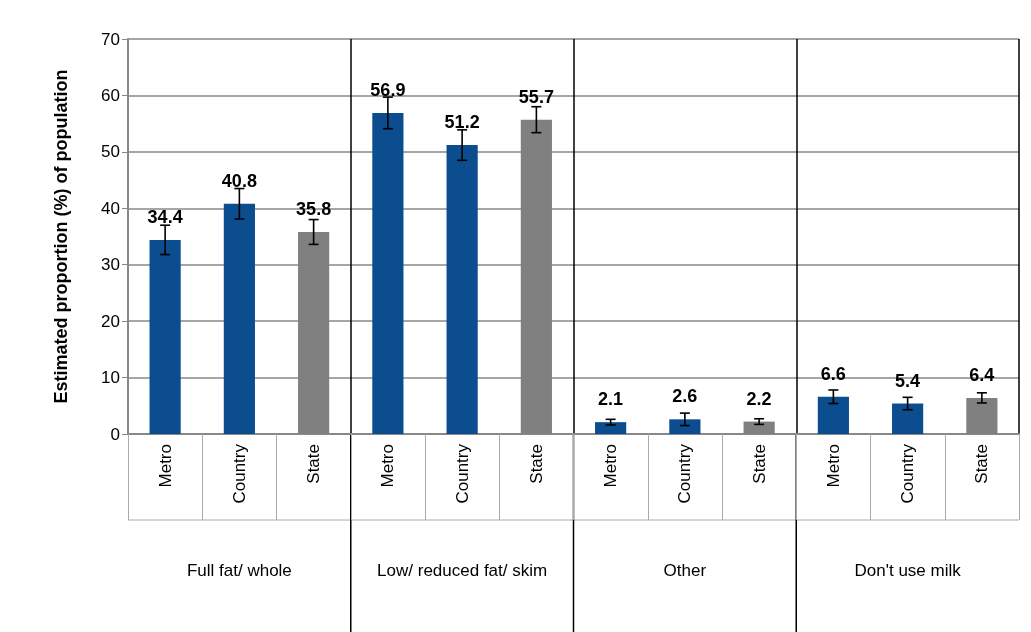 This screenshot has height=632, width=1031. I want to click on data-label: 56.9, so click(388, 89).